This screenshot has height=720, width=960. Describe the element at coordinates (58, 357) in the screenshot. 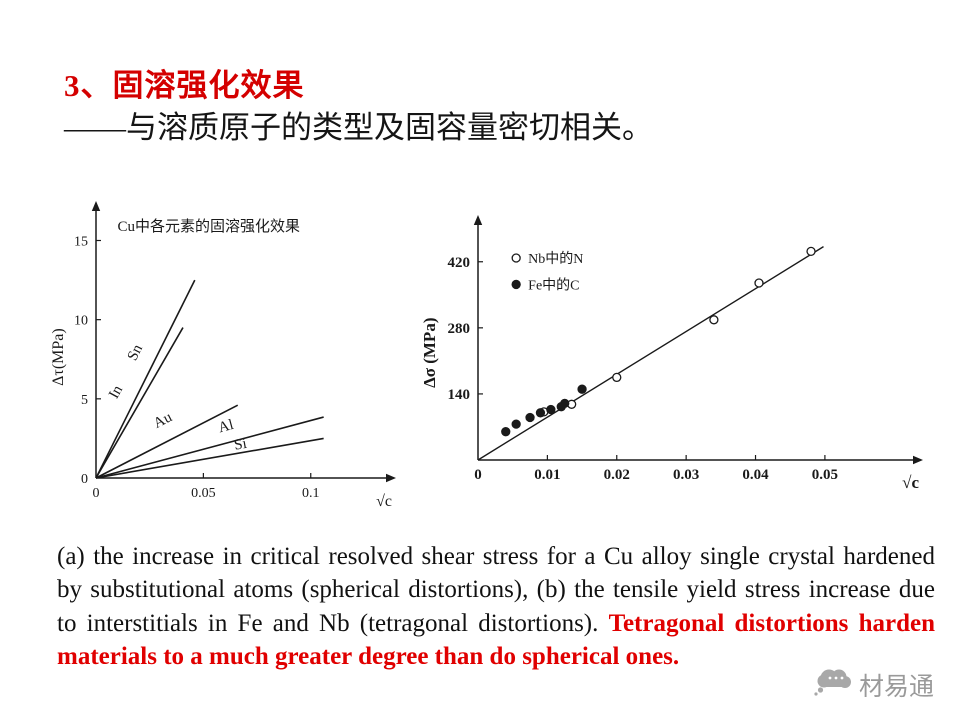

I see `svg-text: Δτ(MPa)` at that location.